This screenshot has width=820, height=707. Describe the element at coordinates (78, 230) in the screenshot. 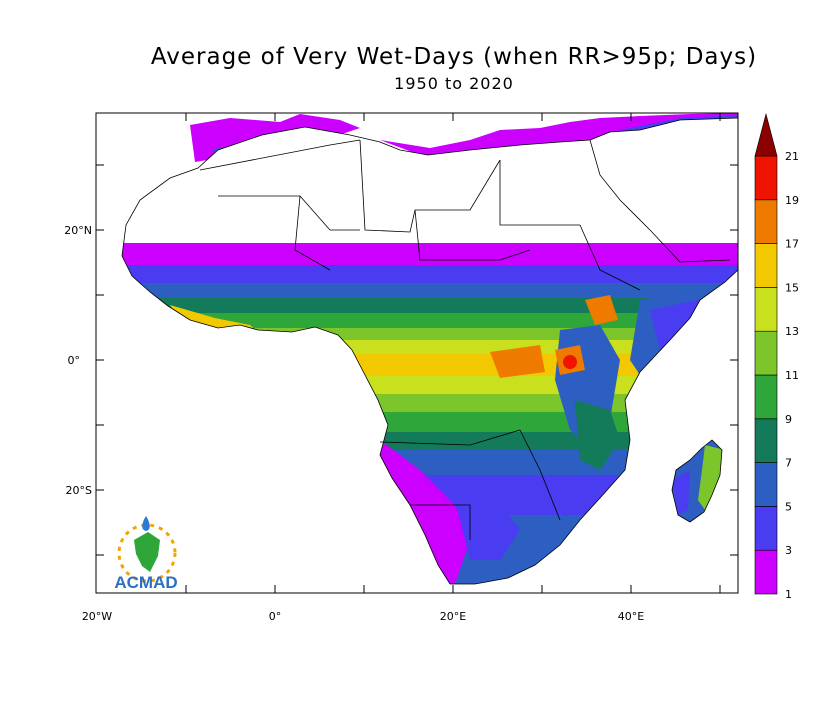

I see `y-tick-label: 20°N` at that location.